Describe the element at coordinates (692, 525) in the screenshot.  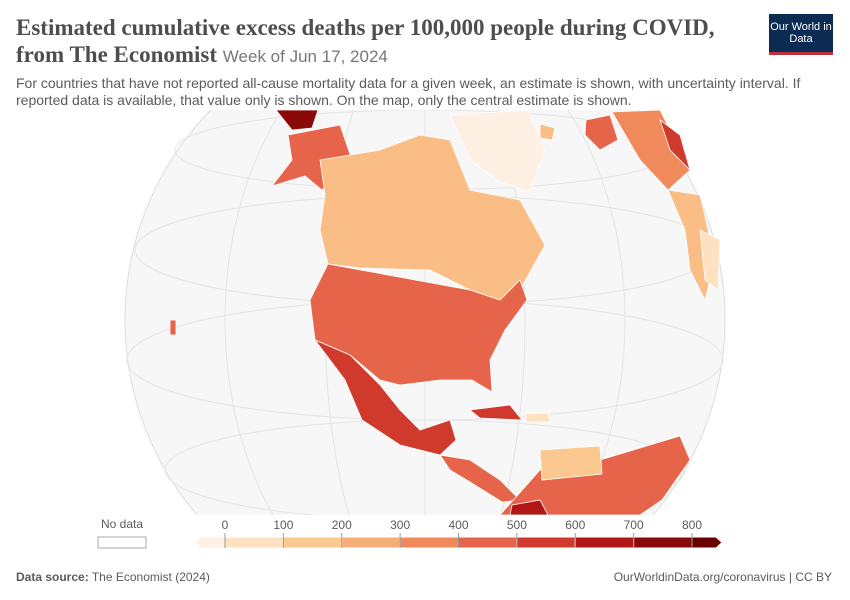
I see `legend-tick-label: 800` at that location.